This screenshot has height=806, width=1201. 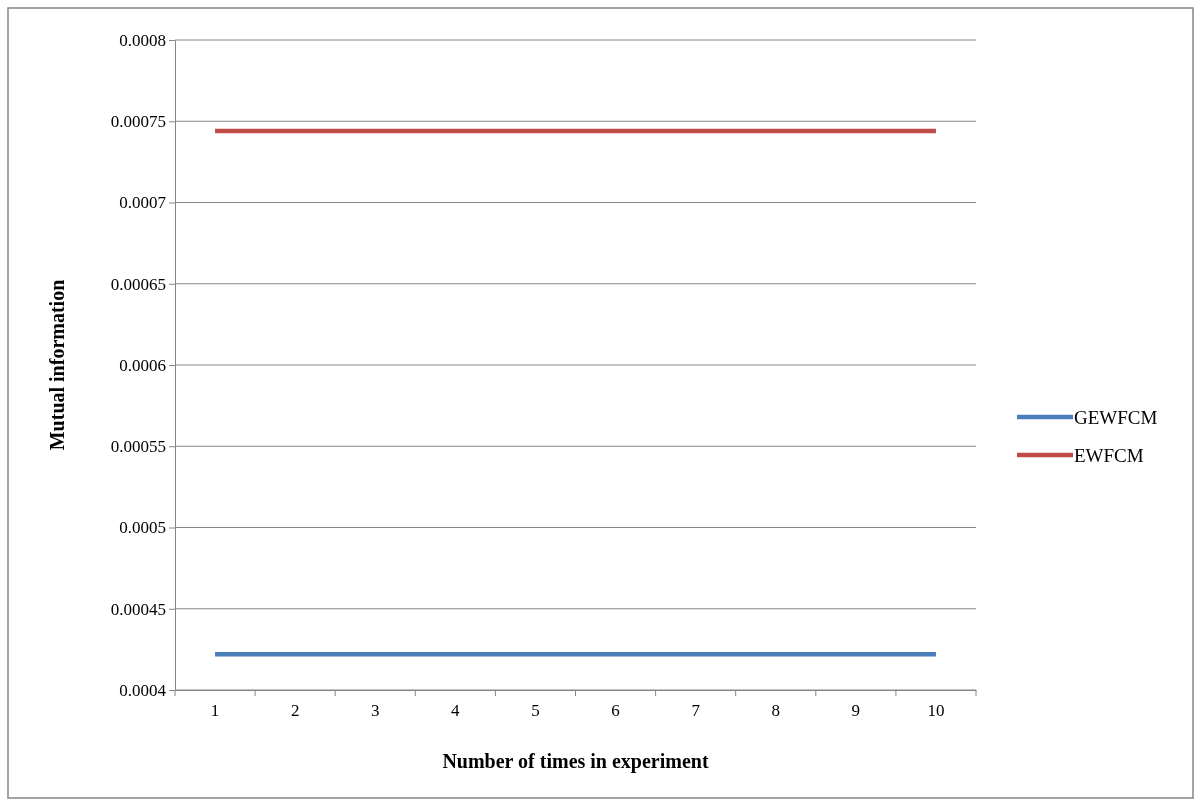 I want to click on x-tick-label: 5, so click(x=535, y=711).